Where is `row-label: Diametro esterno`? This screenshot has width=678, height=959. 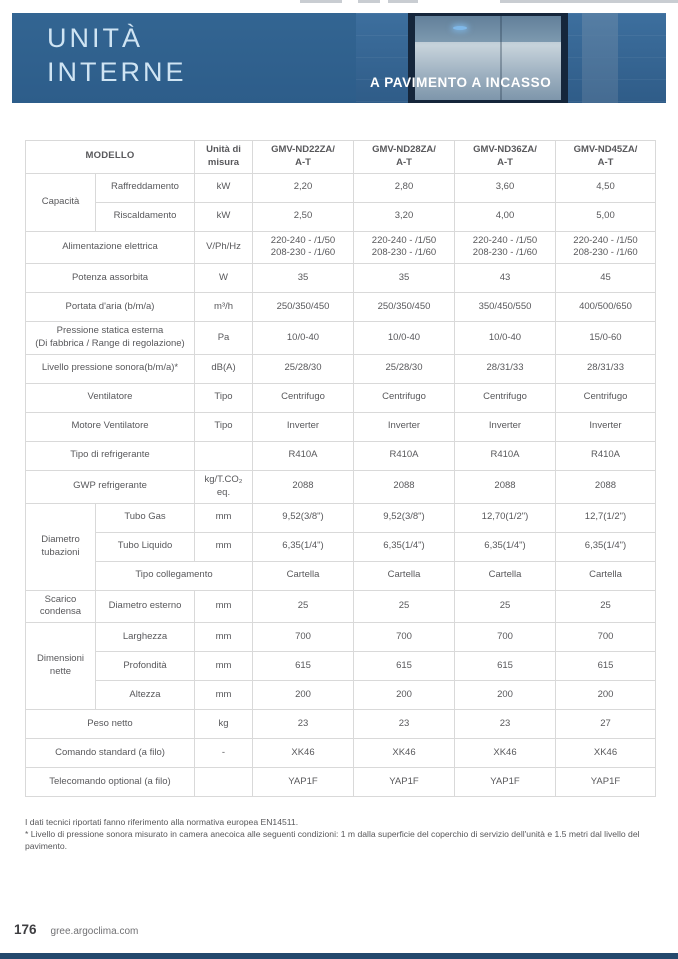 row-label: Diametro esterno is located at coordinates (145, 606).